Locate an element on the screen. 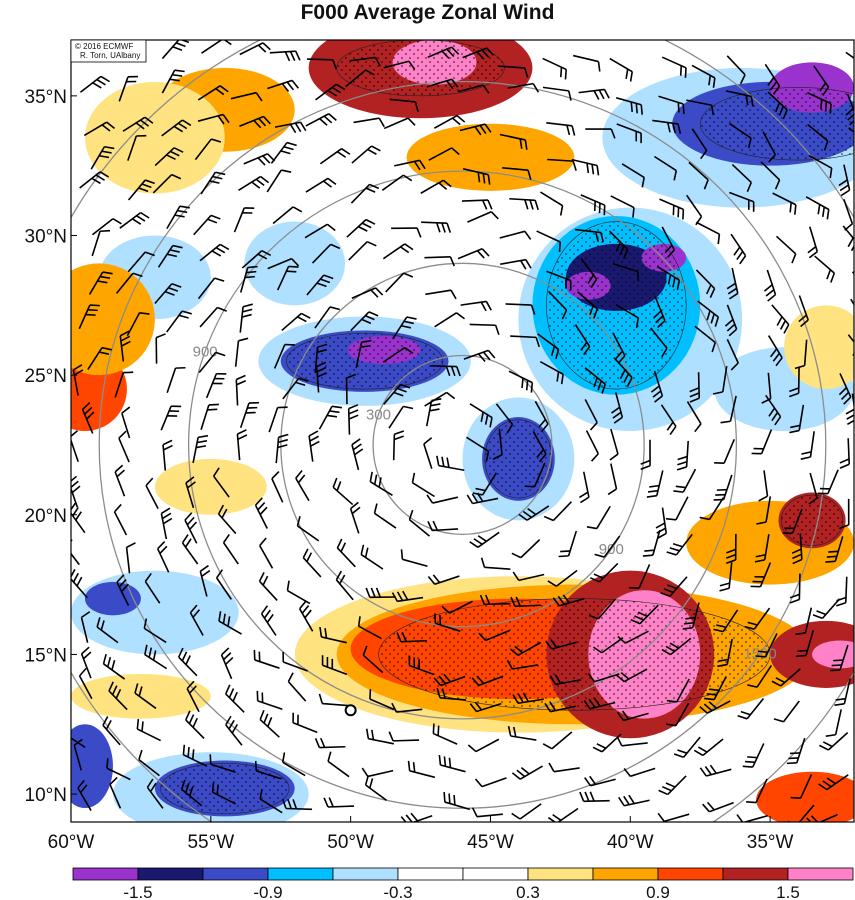 The image size is (855, 900). lon-tick-label: 55°W is located at coordinates (210, 842).